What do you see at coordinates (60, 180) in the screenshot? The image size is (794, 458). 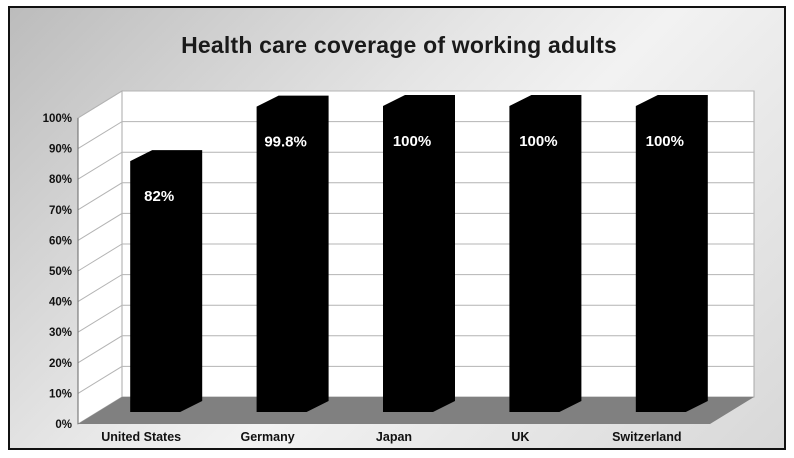 I see `y-tick-label: 80%` at bounding box center [60, 180].